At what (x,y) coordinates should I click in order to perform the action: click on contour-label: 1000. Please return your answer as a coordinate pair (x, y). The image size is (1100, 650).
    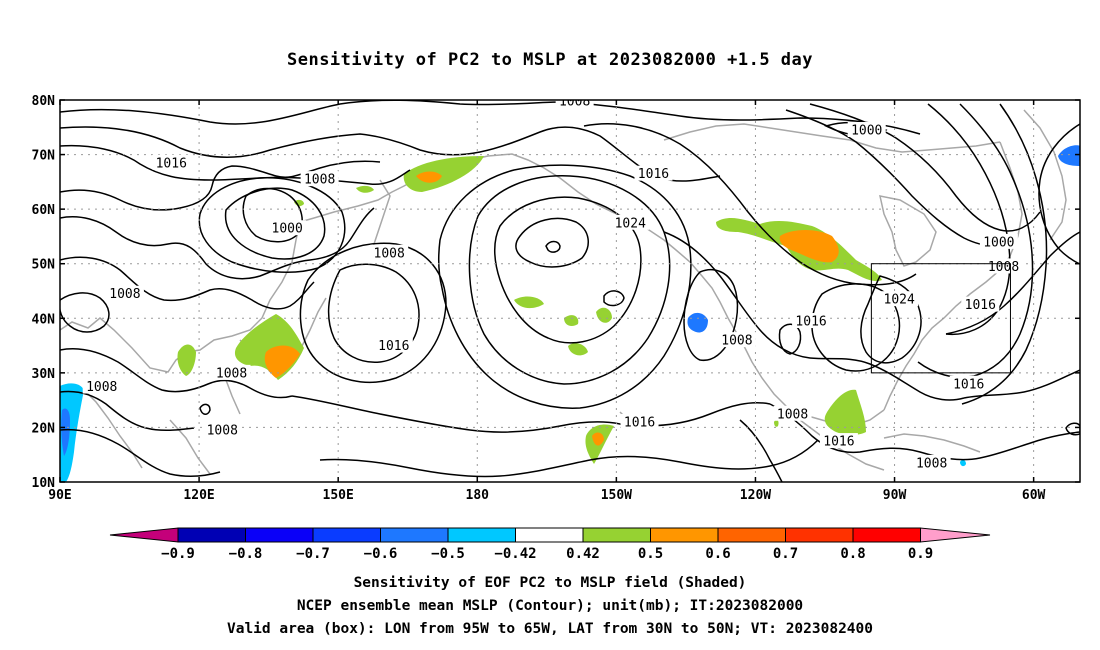
    Looking at the image, I should click on (998, 242).